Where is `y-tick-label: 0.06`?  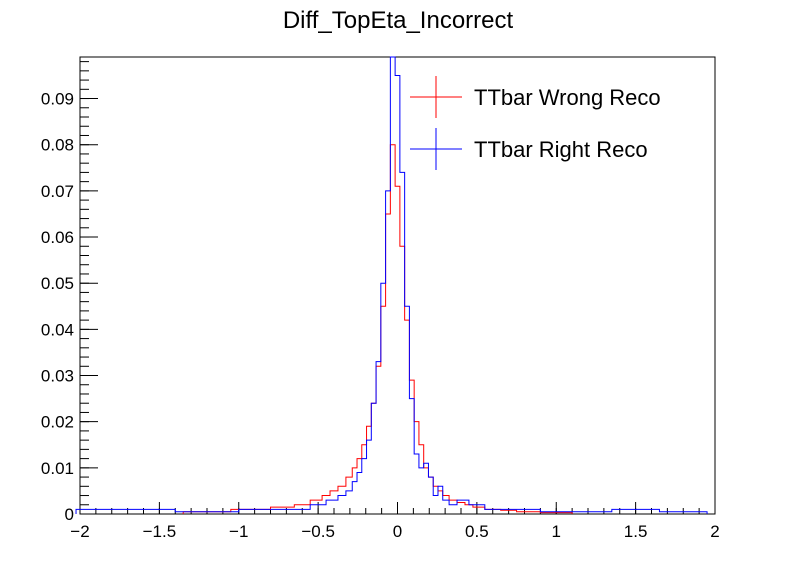
y-tick-label: 0.06 is located at coordinates (57, 237).